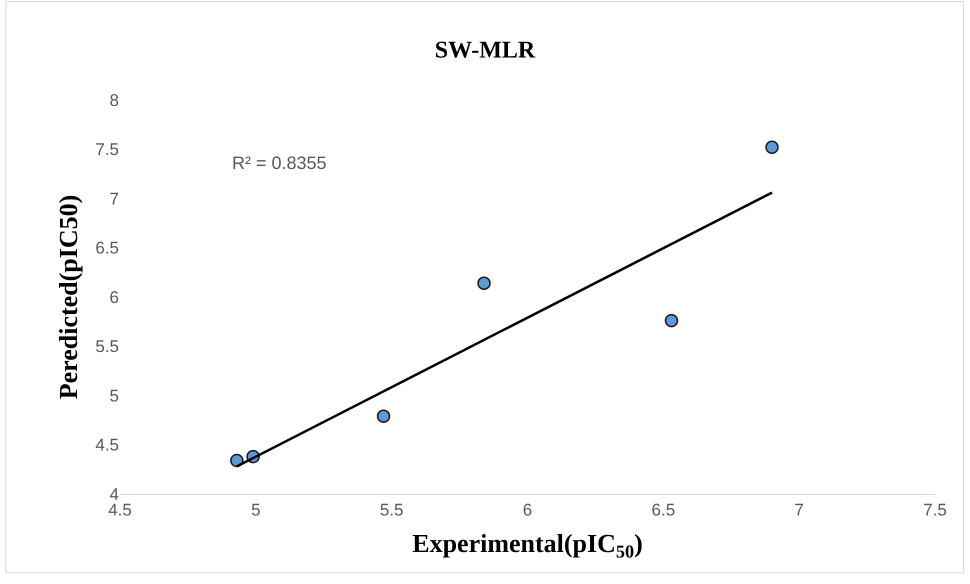 Image resolution: width=970 pixels, height=584 pixels. Describe the element at coordinates (114, 494) in the screenshot. I see `y-tick-label: 4` at that location.